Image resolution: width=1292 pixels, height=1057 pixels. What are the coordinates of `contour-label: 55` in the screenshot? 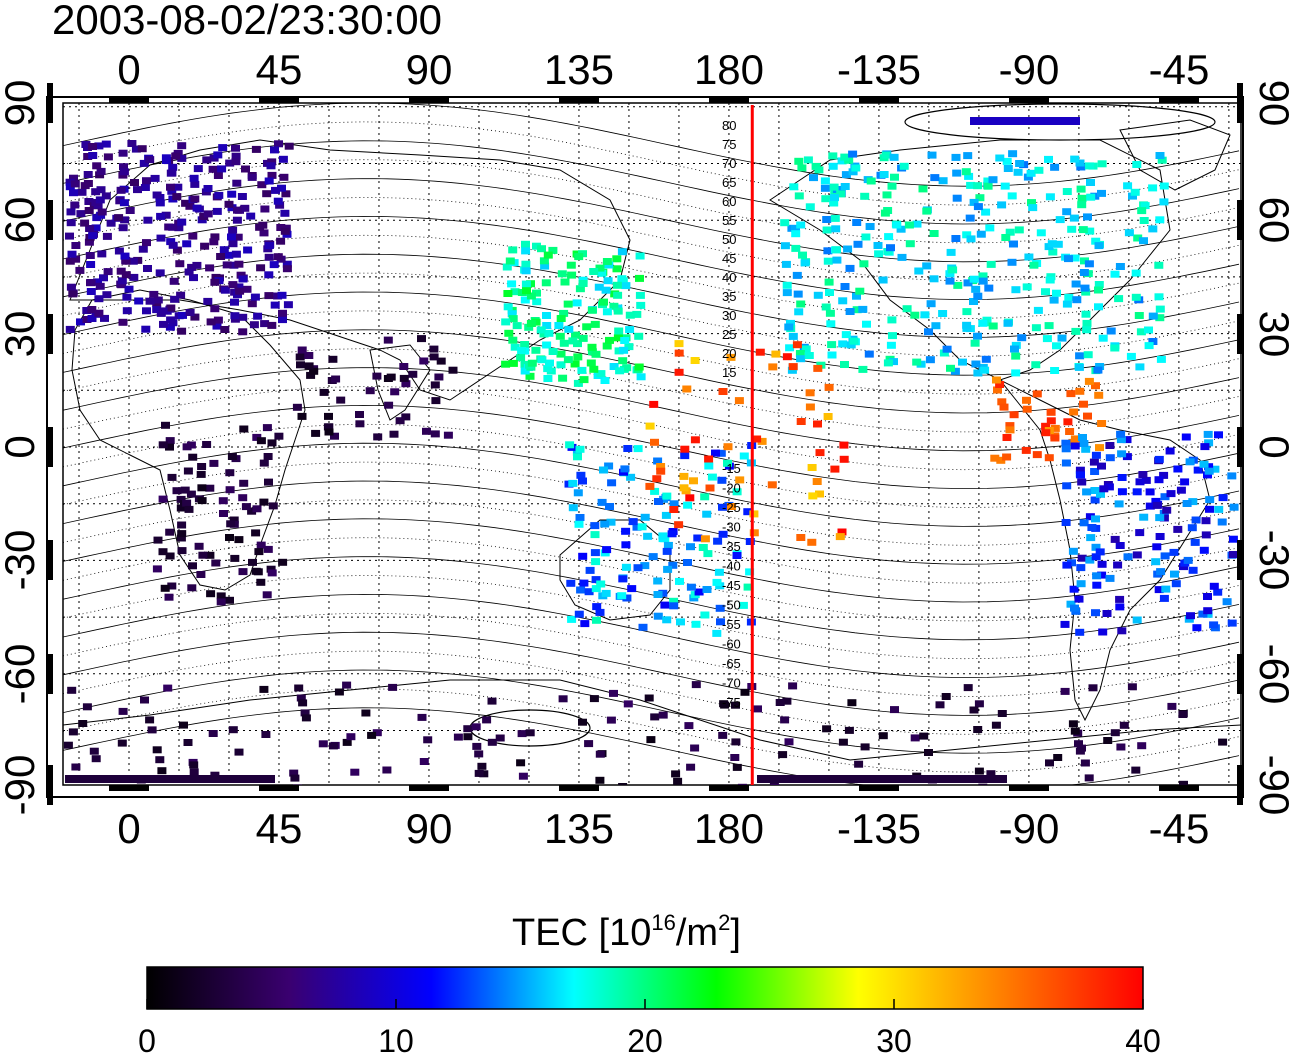 It's located at (729, 220).